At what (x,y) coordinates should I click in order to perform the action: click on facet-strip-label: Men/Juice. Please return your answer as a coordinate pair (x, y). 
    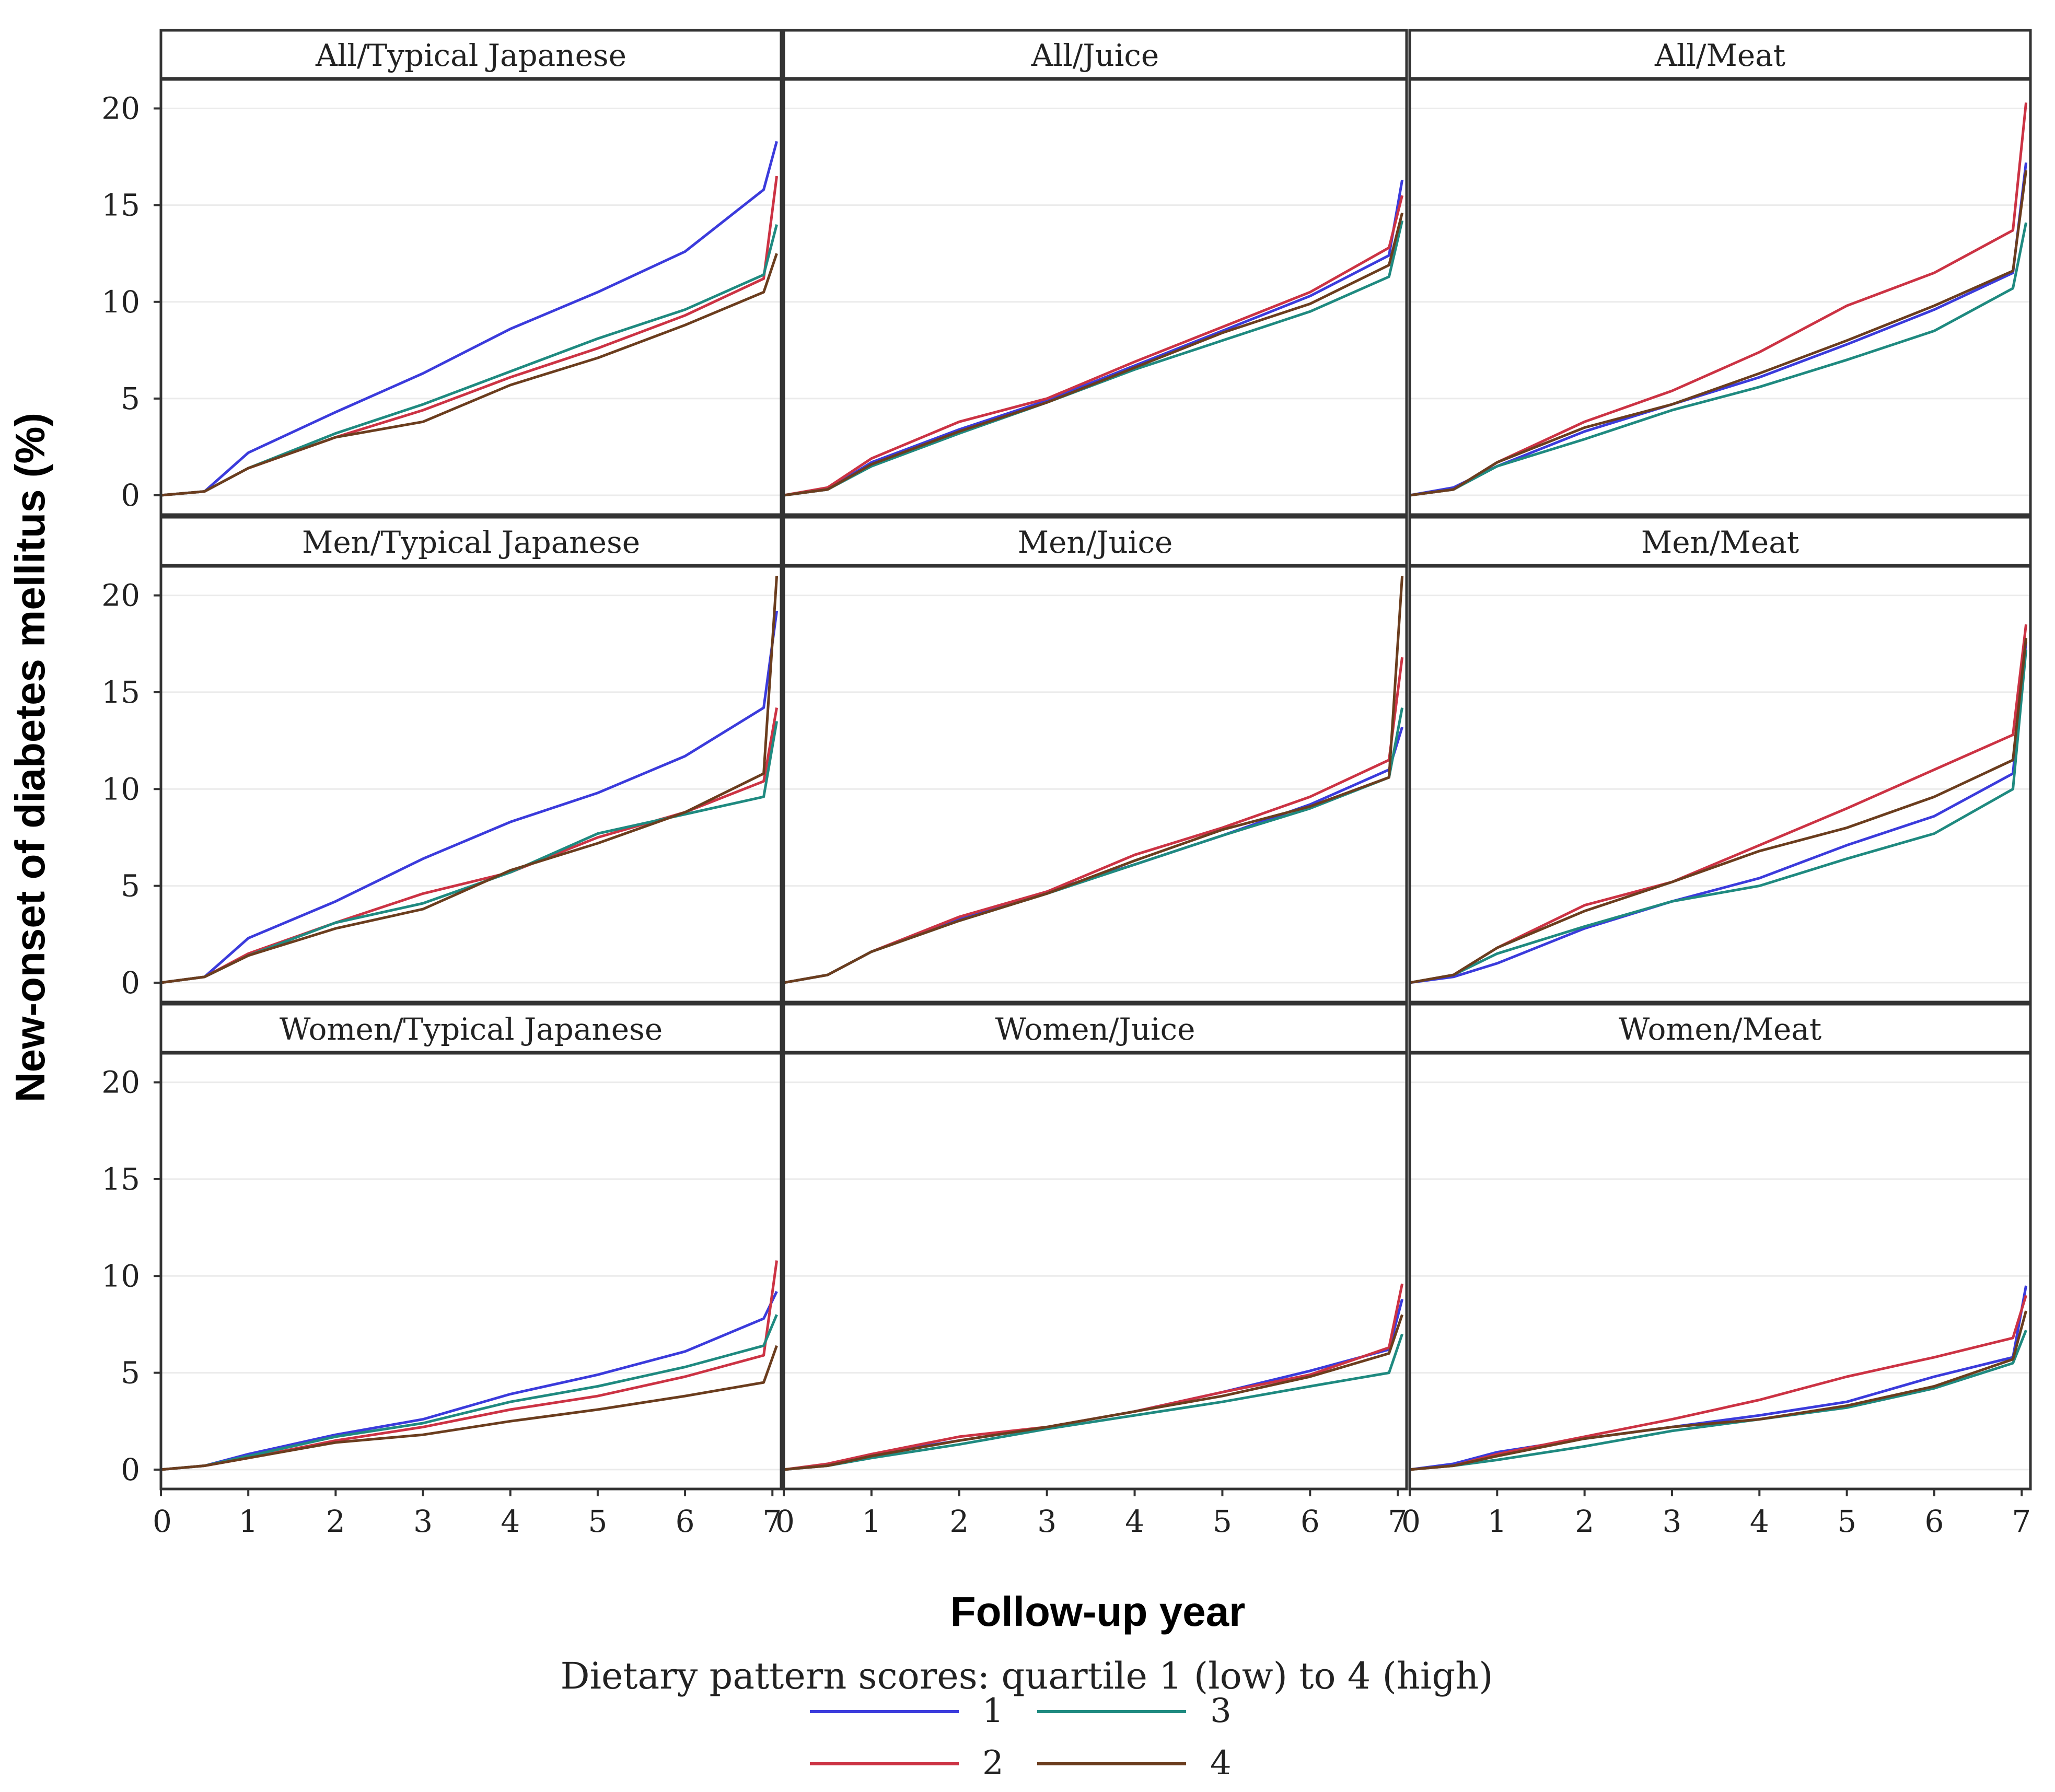
    Looking at the image, I should click on (1095, 542).